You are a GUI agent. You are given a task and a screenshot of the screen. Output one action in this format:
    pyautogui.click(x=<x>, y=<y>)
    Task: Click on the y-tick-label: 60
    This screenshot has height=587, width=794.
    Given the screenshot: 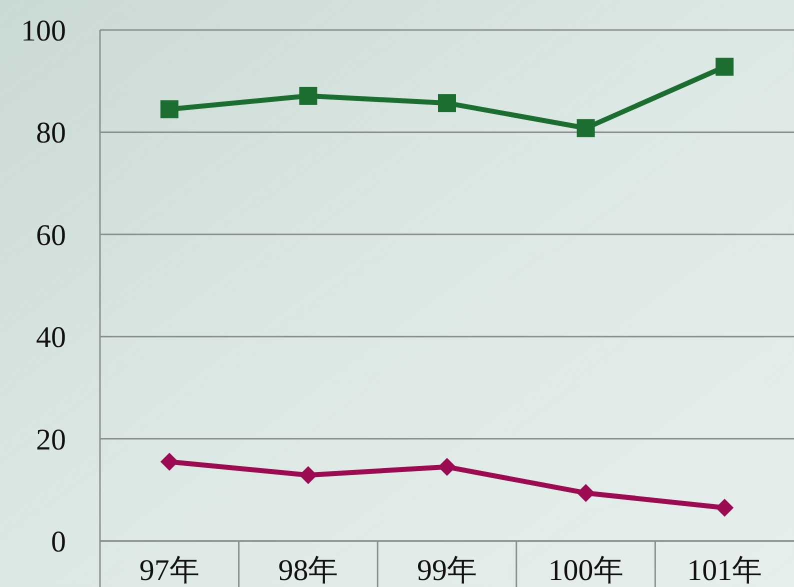 What is the action you would take?
    pyautogui.click(x=51, y=235)
    